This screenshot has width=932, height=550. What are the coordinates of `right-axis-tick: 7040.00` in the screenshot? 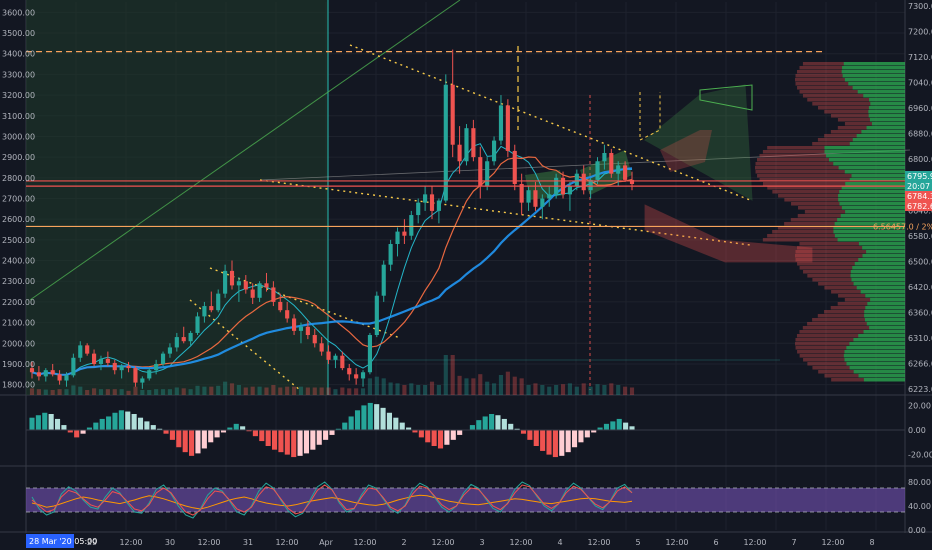 It's located at (920, 83).